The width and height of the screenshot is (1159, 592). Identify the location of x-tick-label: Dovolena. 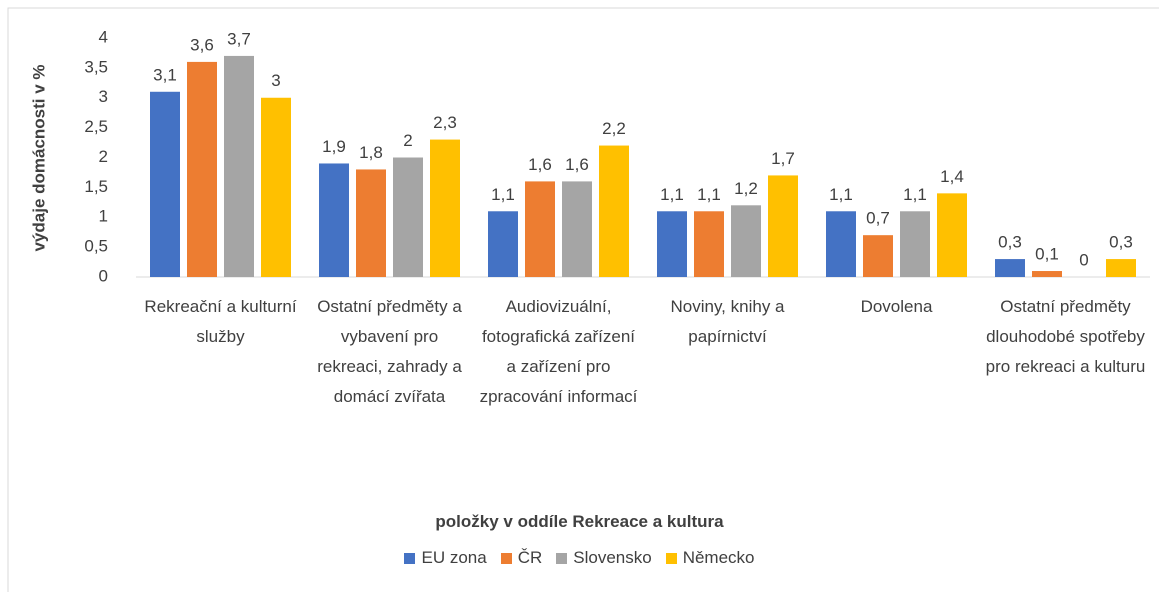
(896, 306).